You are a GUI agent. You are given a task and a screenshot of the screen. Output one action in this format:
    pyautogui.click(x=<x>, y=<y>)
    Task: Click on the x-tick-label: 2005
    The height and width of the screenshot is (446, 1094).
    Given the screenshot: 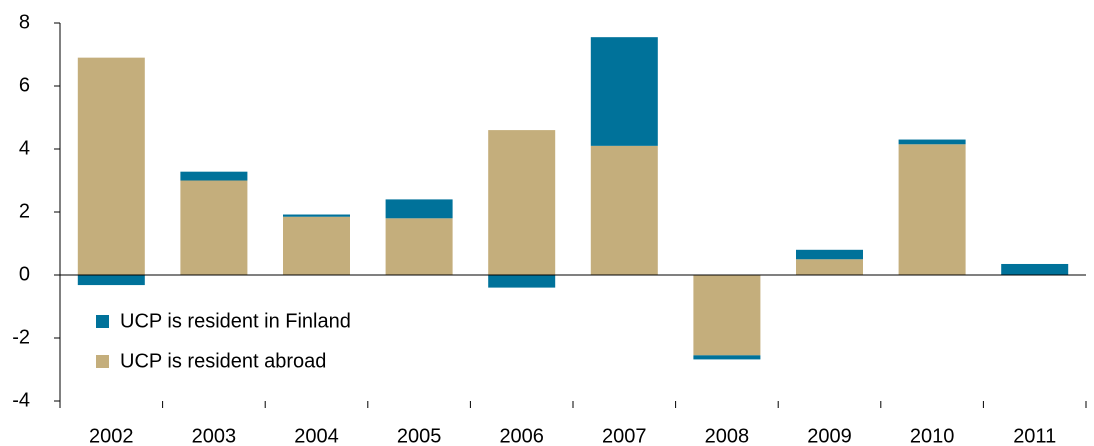 What is the action you would take?
    pyautogui.click(x=419, y=435)
    